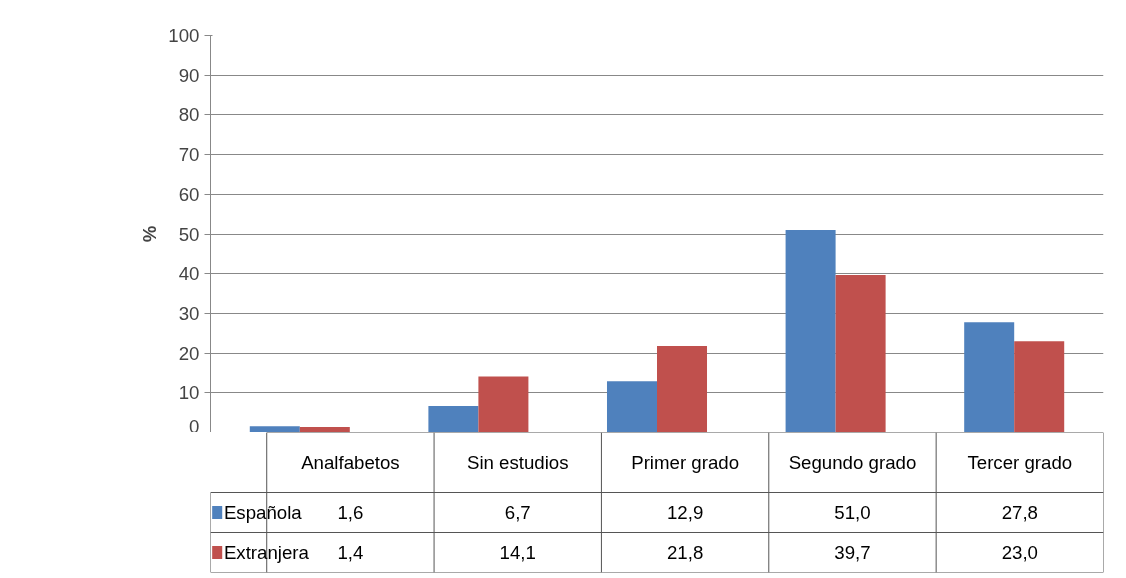  I want to click on data-label: 21,8, so click(685, 552).